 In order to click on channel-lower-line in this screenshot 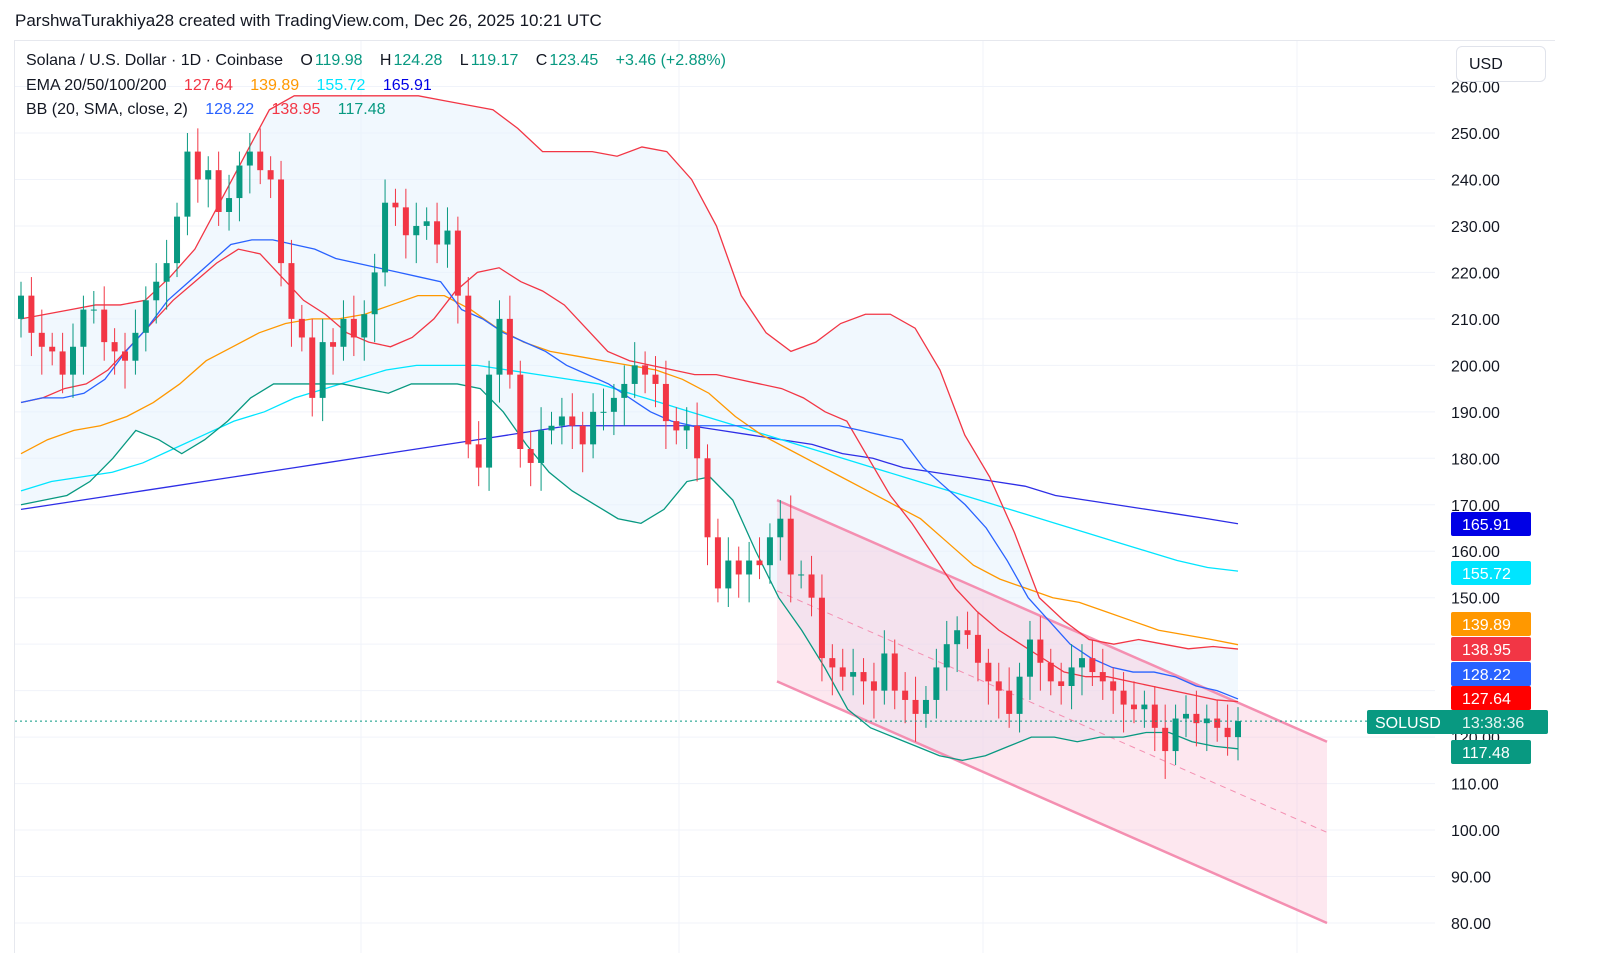, I will do `click(1052, 802)`.